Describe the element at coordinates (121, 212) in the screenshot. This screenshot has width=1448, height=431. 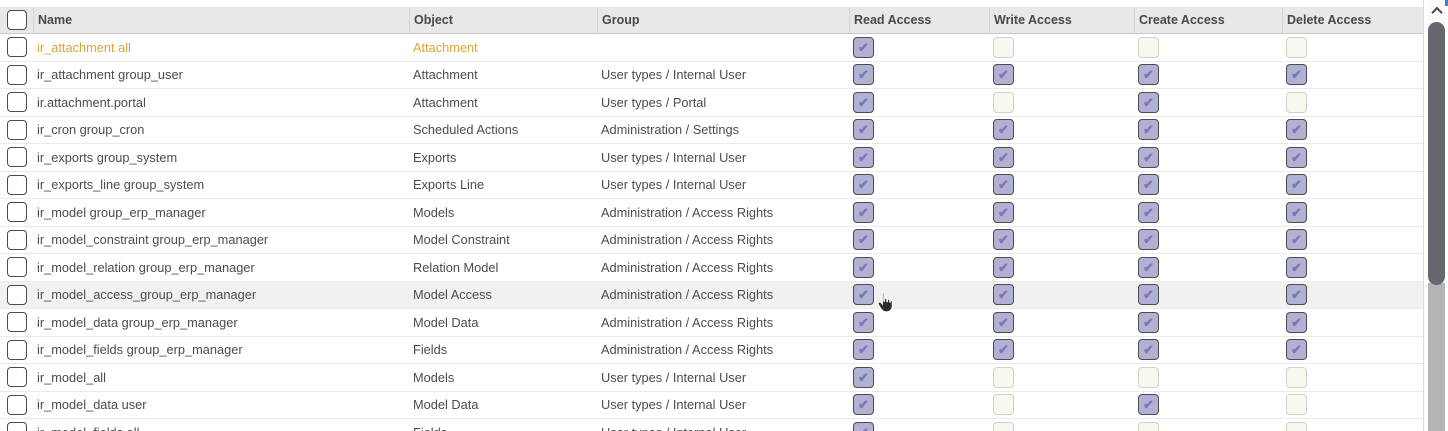
I see `row-name: ir_model group_erp_manager` at that location.